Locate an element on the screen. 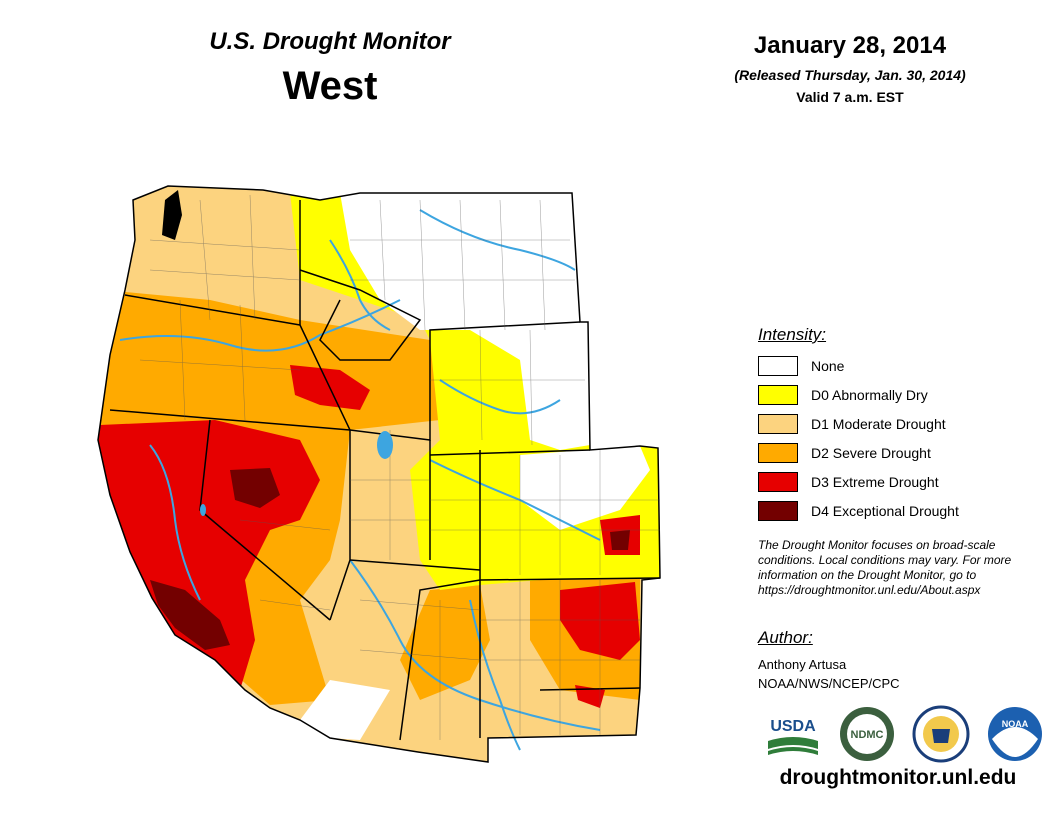 This screenshot has height=816, width=1056. legend-label: D4 Exceptional Drought is located at coordinates (885, 511).